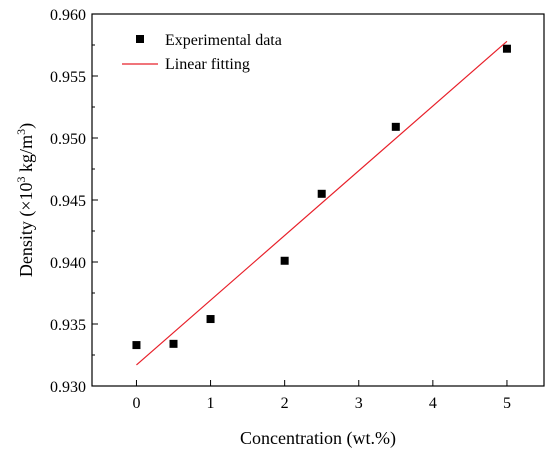 The height and width of the screenshot is (454, 550). I want to click on legend-marker-experimental, so click(140, 39).